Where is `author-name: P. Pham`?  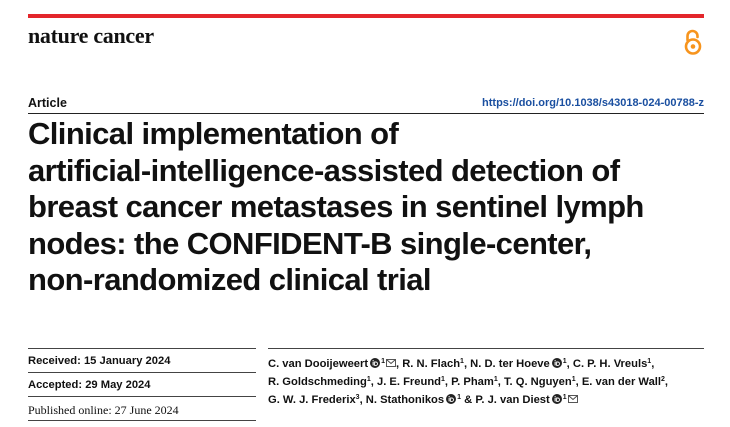
author-name: P. Pham is located at coordinates (472, 382).